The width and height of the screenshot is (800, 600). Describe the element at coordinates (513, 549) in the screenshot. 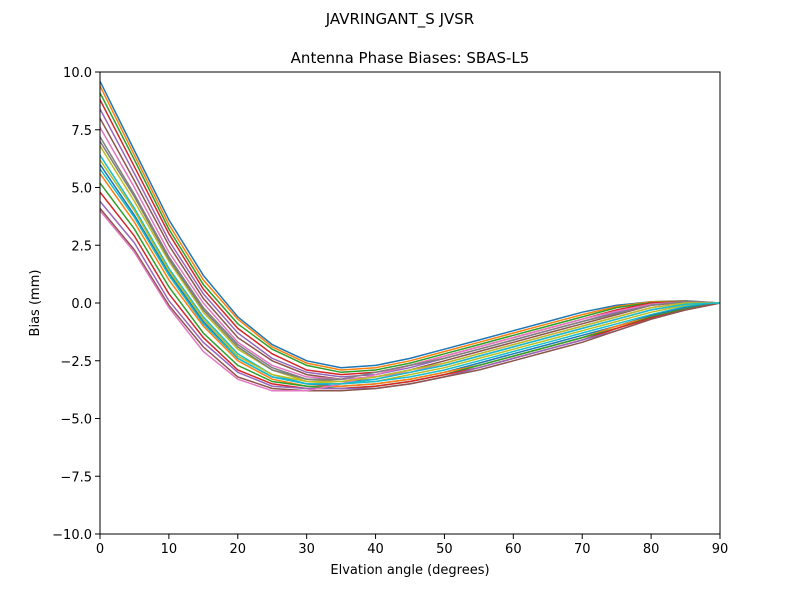

I see `x-tick-label: 60` at that location.